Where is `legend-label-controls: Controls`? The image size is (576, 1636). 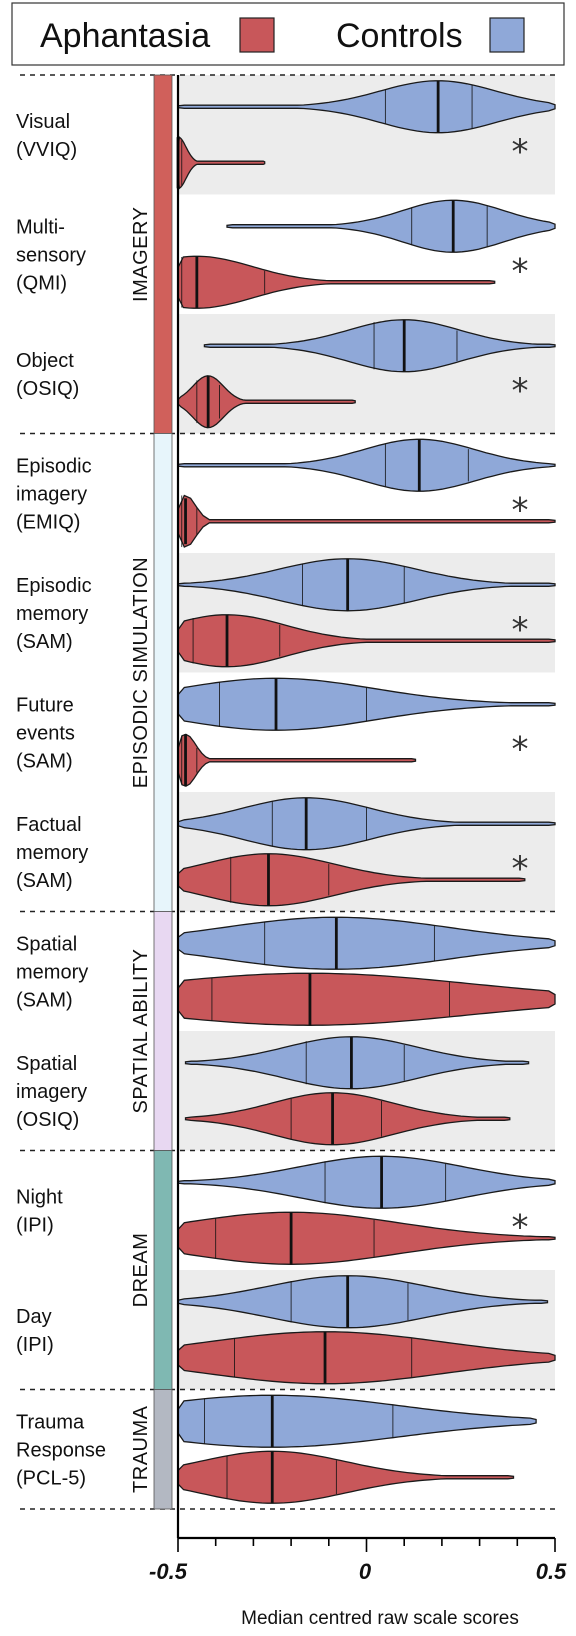 legend-label-controls: Controls is located at coordinates (399, 36).